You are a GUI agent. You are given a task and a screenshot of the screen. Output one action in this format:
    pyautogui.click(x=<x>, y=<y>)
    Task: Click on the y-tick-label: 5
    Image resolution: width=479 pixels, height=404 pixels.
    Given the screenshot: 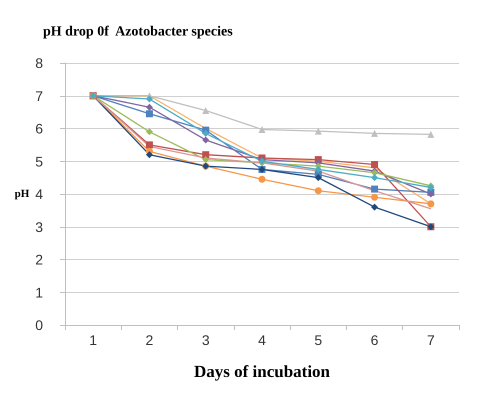 What is the action you would take?
    pyautogui.click(x=39, y=161)
    